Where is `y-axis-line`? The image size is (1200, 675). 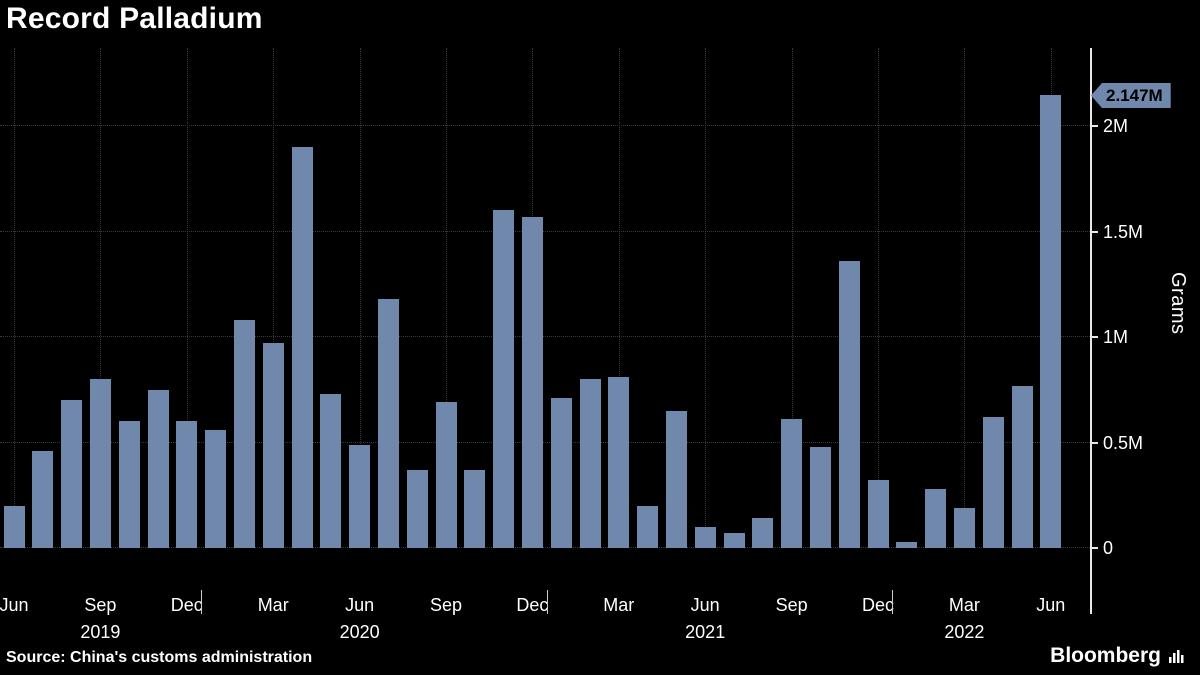 y-axis-line is located at coordinates (1091, 331).